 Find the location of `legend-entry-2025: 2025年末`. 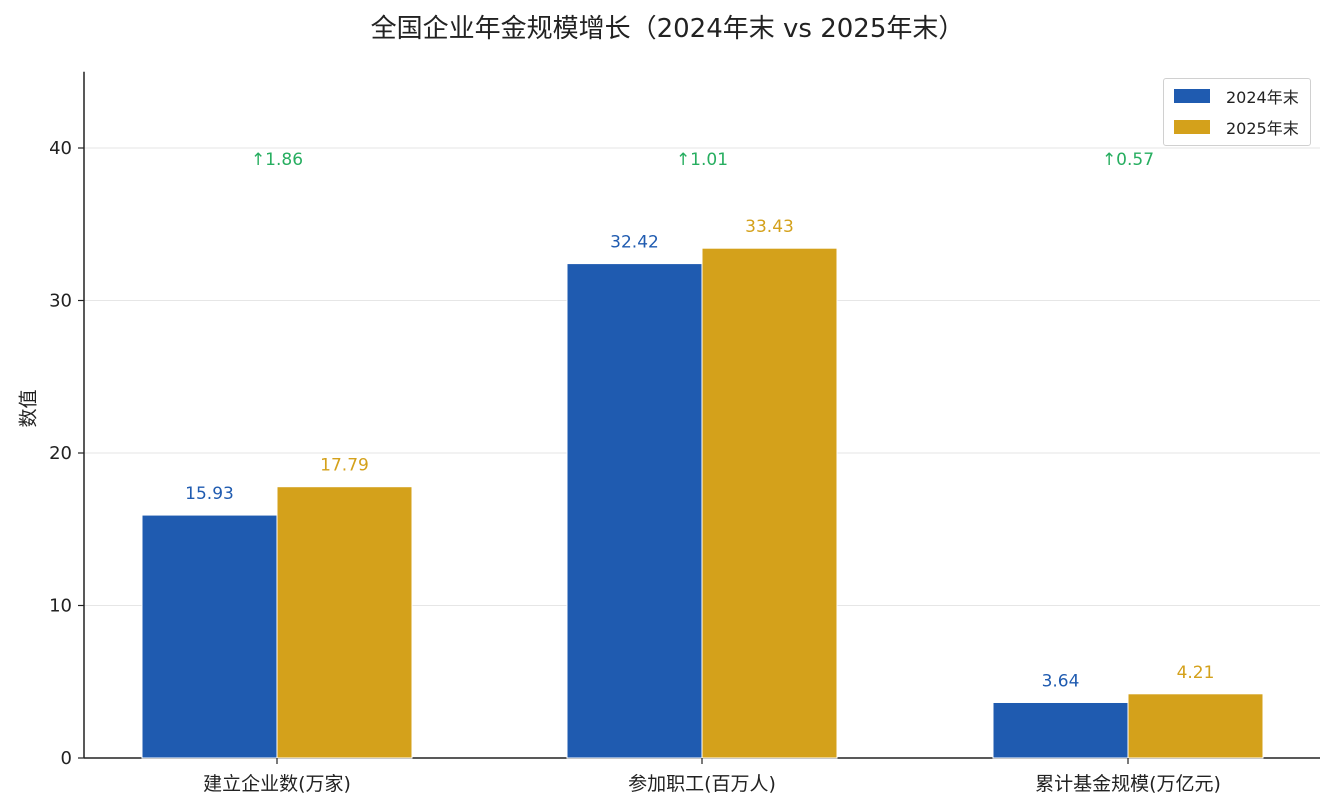

legend-entry-2025: 2025年末 is located at coordinates (1236, 127).